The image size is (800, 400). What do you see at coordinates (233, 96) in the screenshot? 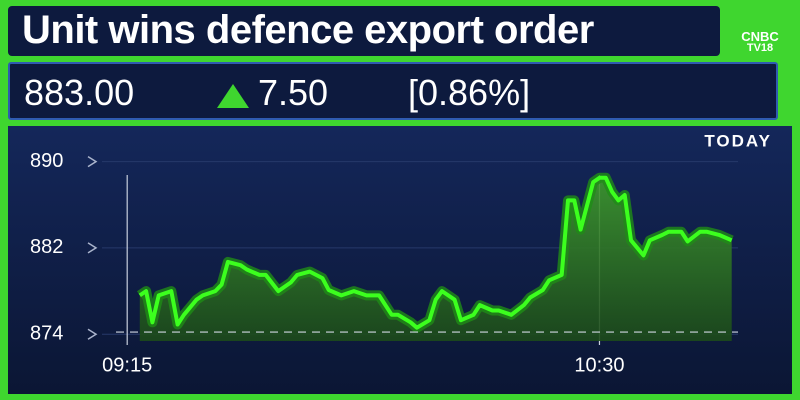
I see `up-arrow` at bounding box center [233, 96].